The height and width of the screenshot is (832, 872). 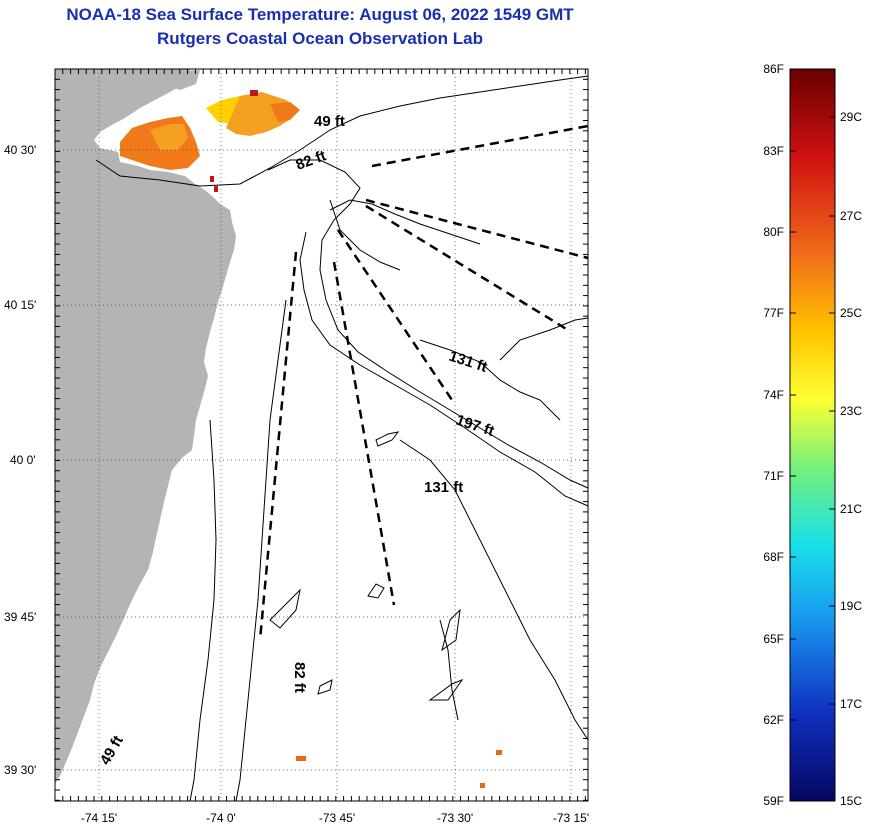 What do you see at coordinates (773, 395) in the screenshot?
I see `cb-f-74: 74F` at bounding box center [773, 395].